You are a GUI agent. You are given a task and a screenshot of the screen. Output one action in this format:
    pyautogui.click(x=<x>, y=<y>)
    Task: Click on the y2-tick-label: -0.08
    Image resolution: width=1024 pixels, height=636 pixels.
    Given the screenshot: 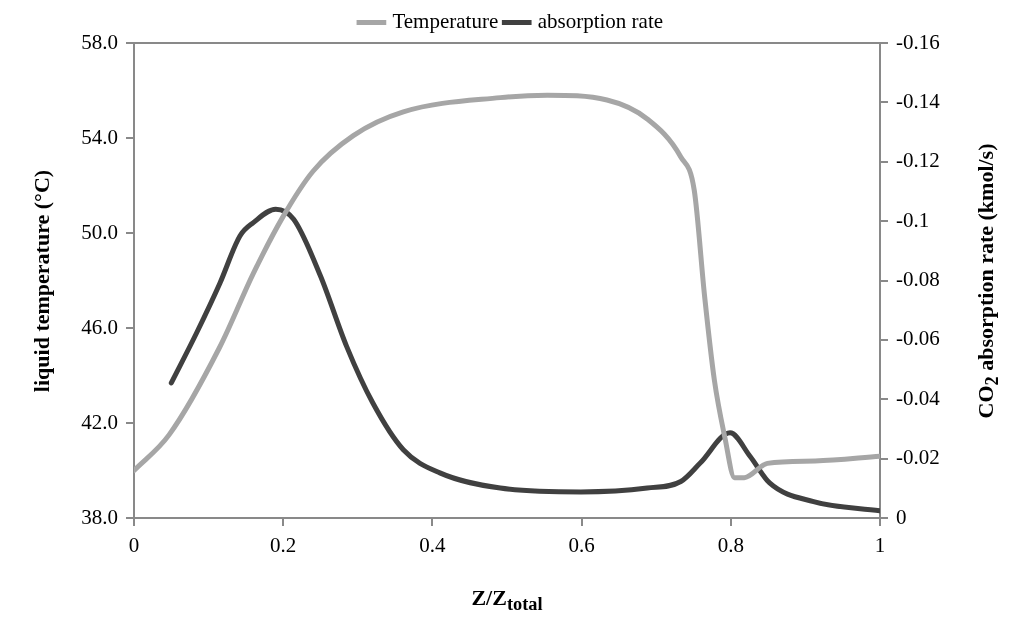 What is the action you would take?
    pyautogui.click(x=918, y=279)
    